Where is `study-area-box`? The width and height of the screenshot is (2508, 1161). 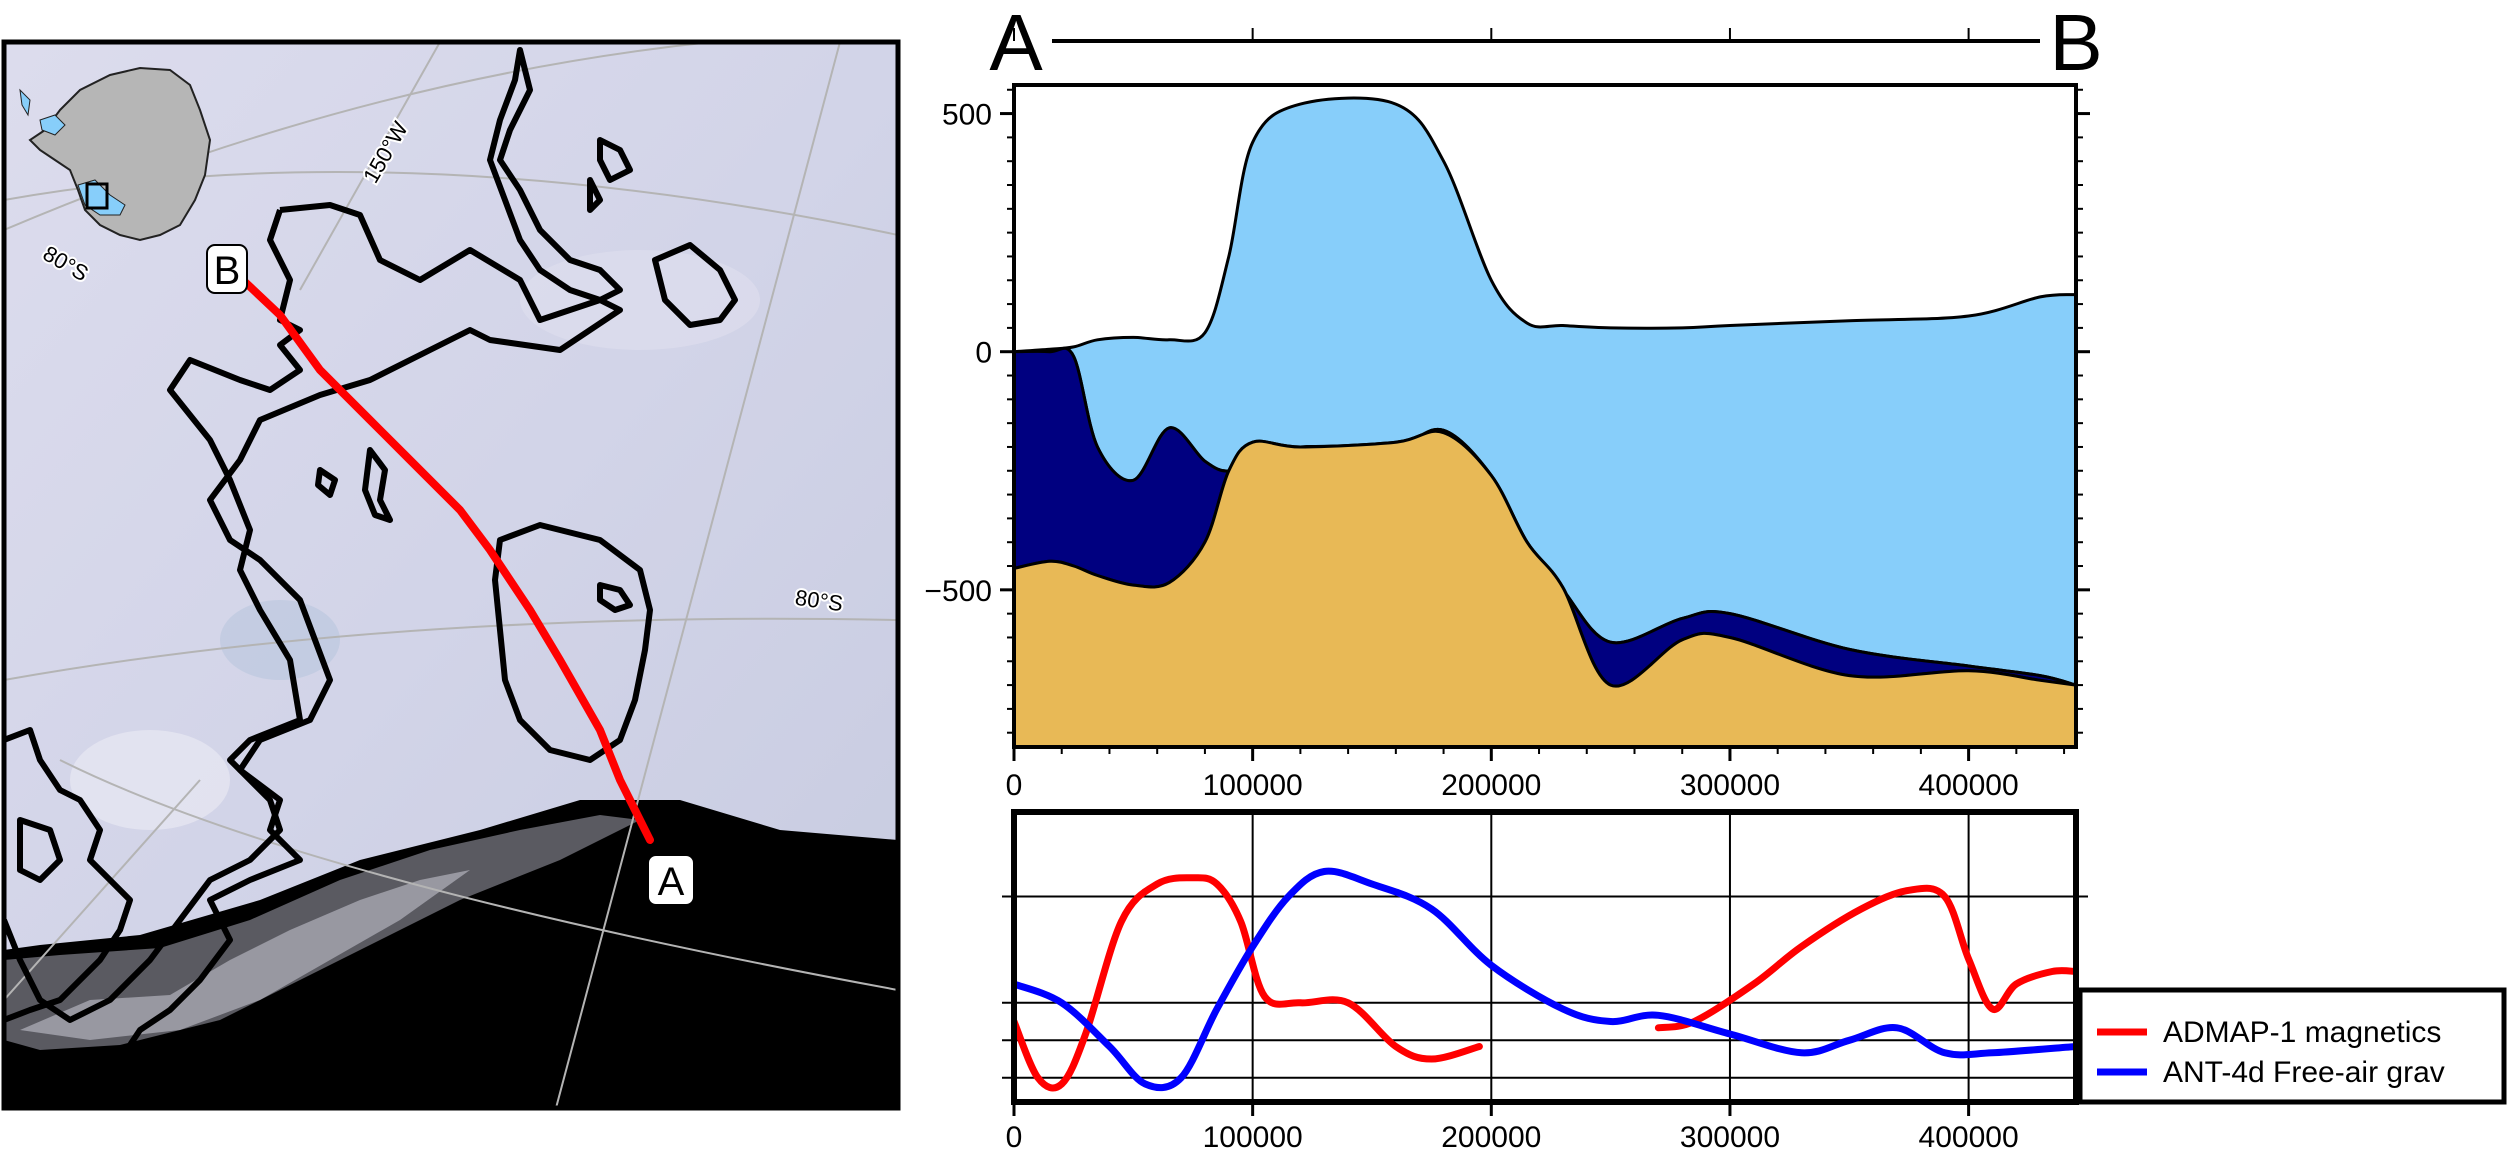
study-area-box is located at coordinates (97, 196).